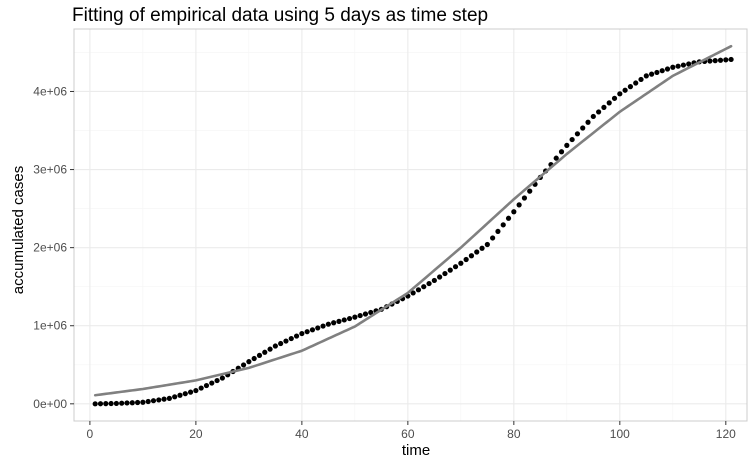 Image resolution: width=749 pixels, height=462 pixels. What do you see at coordinates (18, 230) in the screenshot?
I see `y-axis-title: accumulated cases` at bounding box center [18, 230].